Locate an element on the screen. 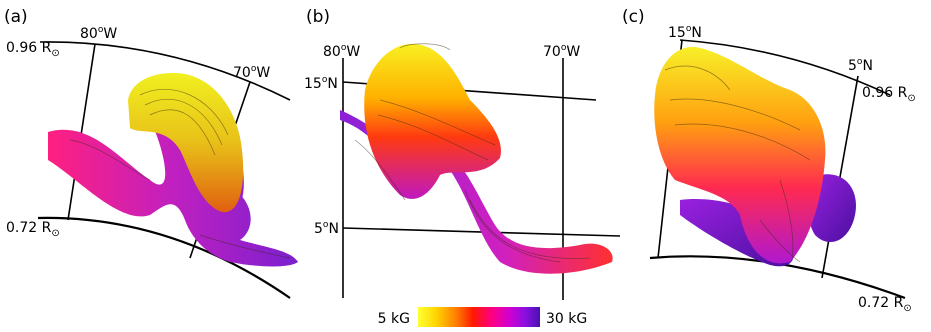 Image resolution: width=931 pixels, height=332 pixels. colorbar-gradient is located at coordinates (479, 317).